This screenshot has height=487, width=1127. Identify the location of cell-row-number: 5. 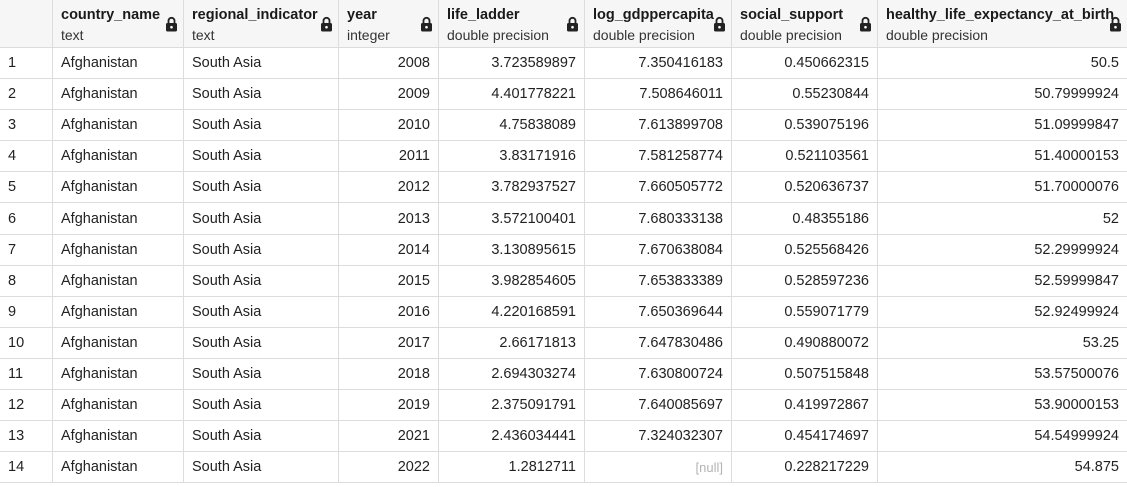
(26, 188).